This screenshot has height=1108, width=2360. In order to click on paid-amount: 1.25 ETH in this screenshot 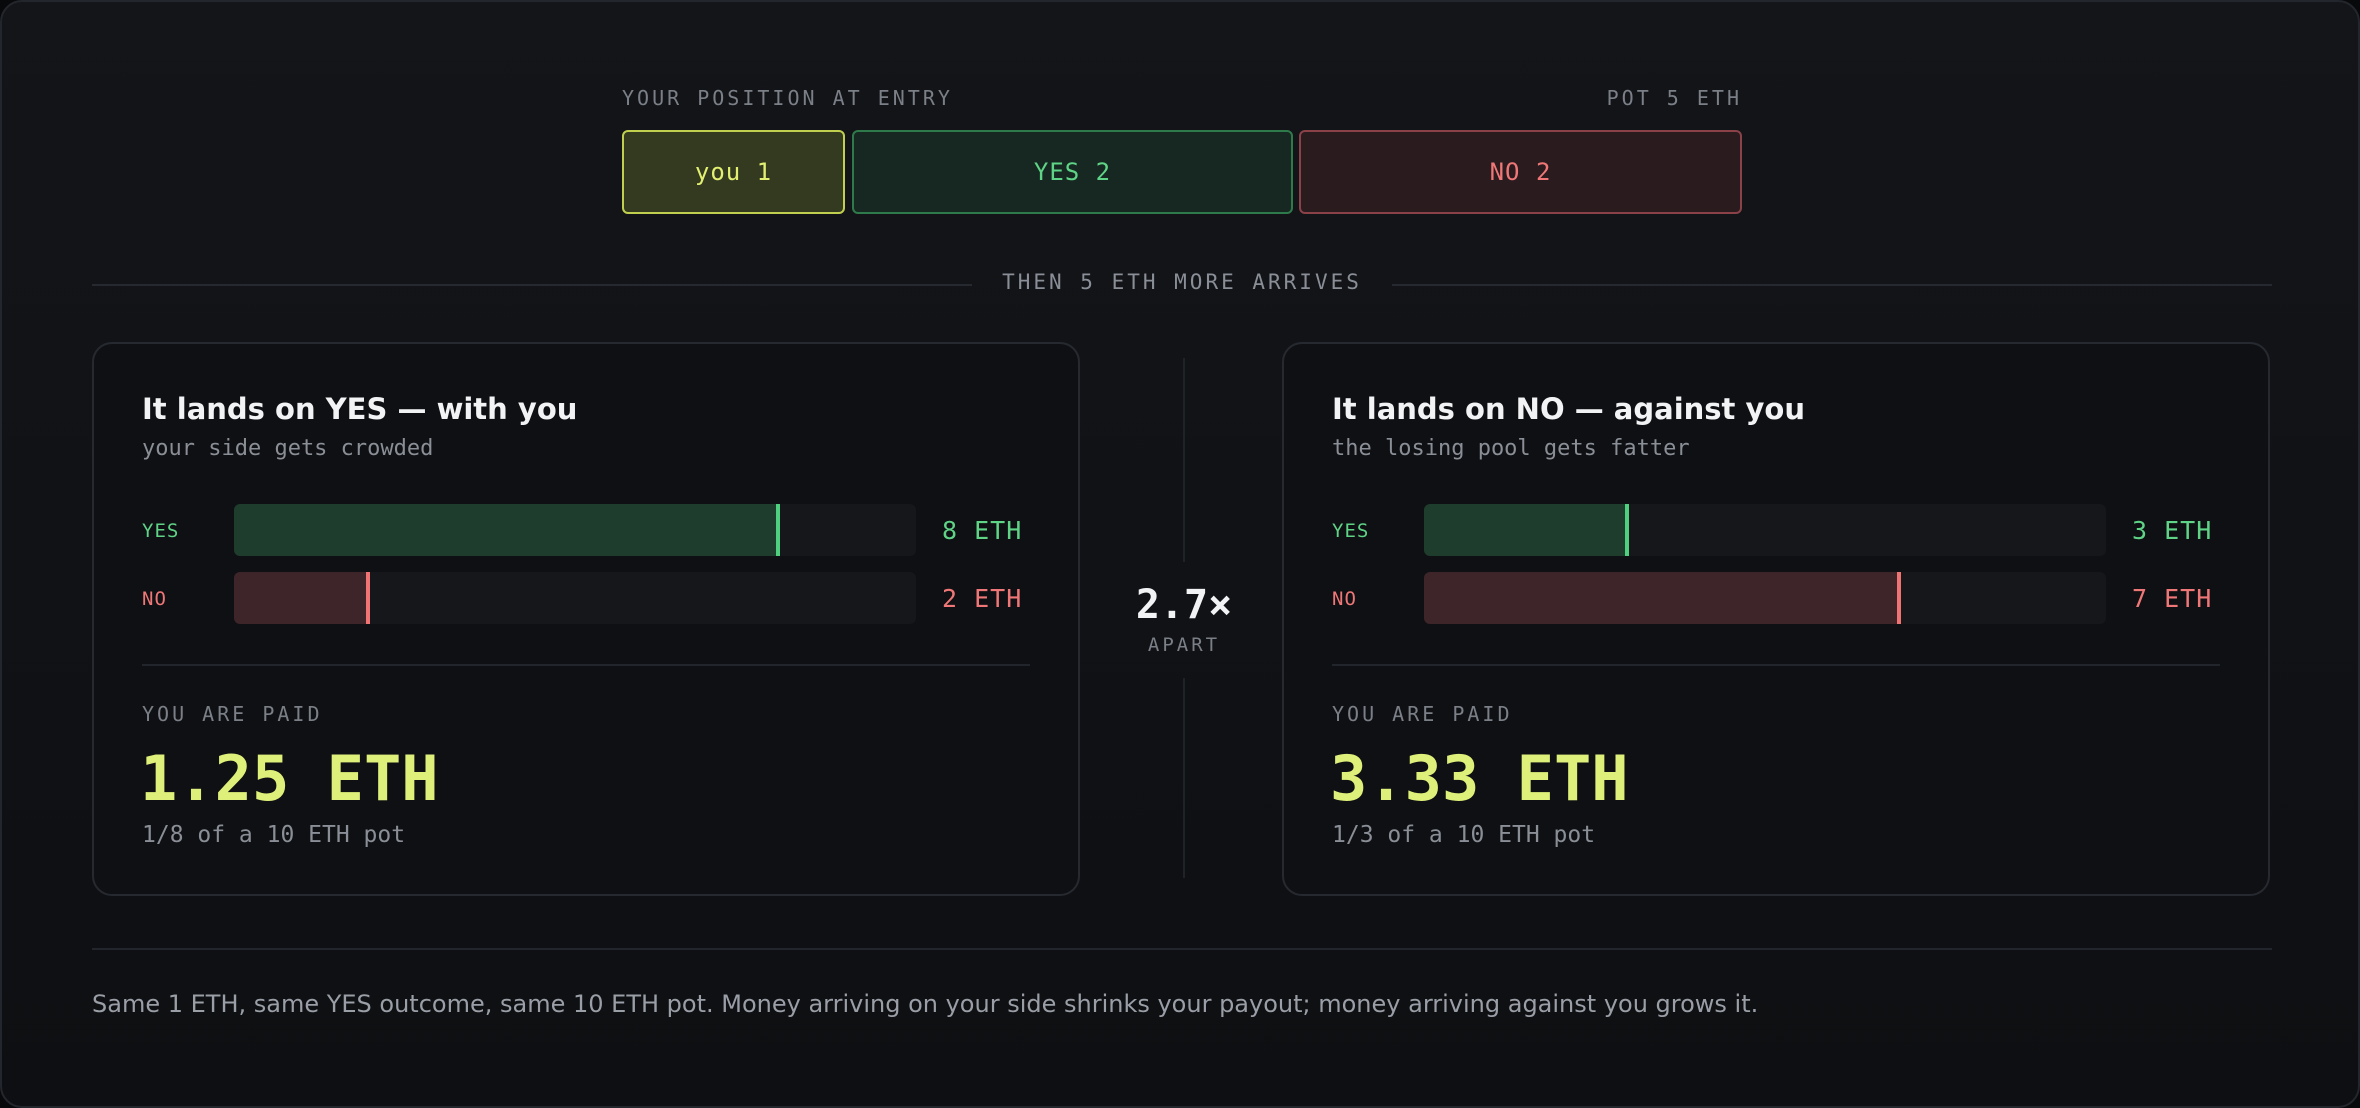, I will do `click(289, 778)`.